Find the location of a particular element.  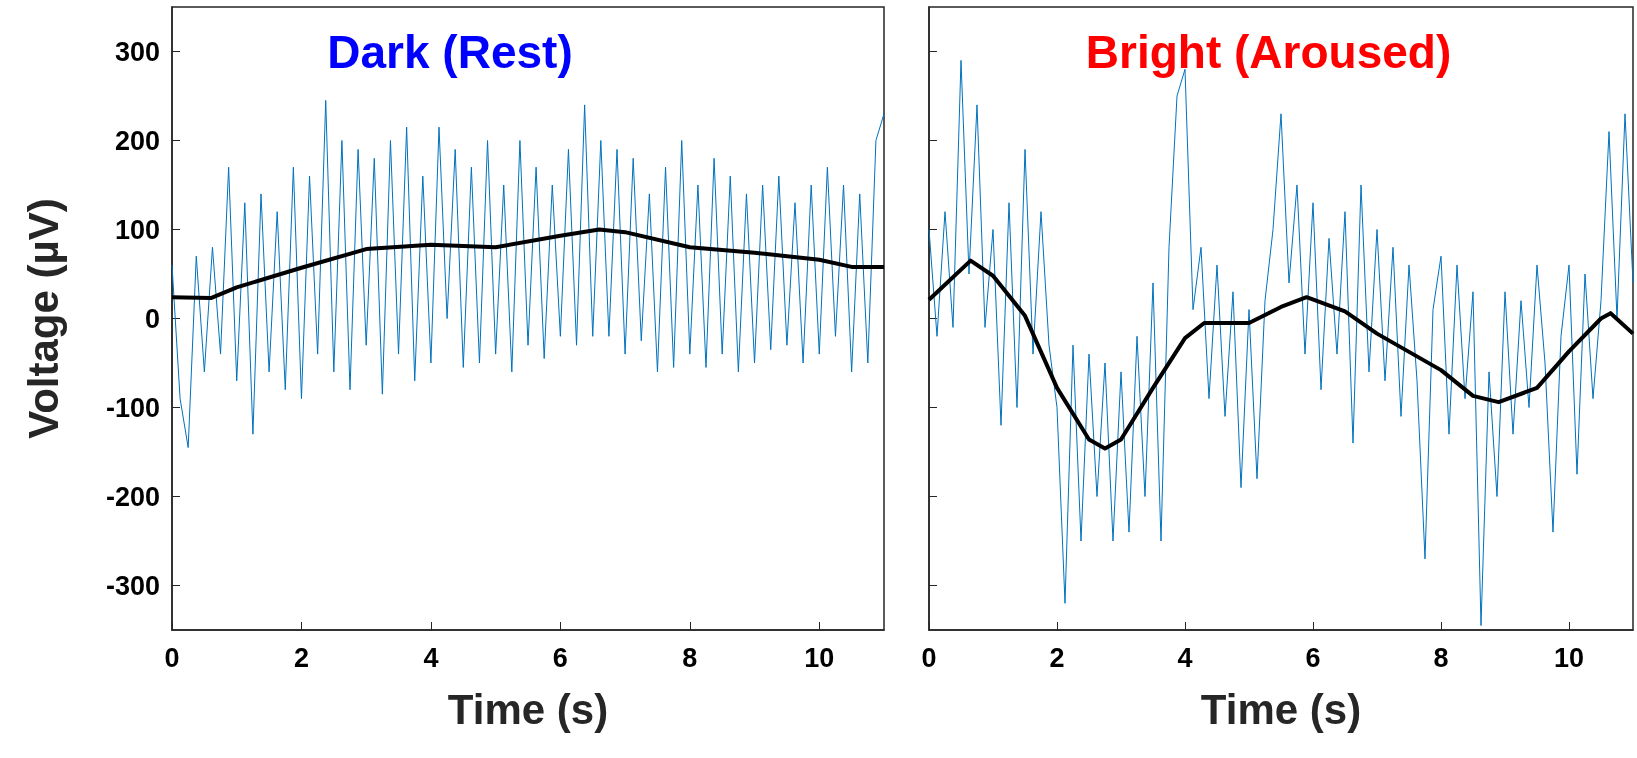

chart-title: Dark (Rest) is located at coordinates (450, 52).